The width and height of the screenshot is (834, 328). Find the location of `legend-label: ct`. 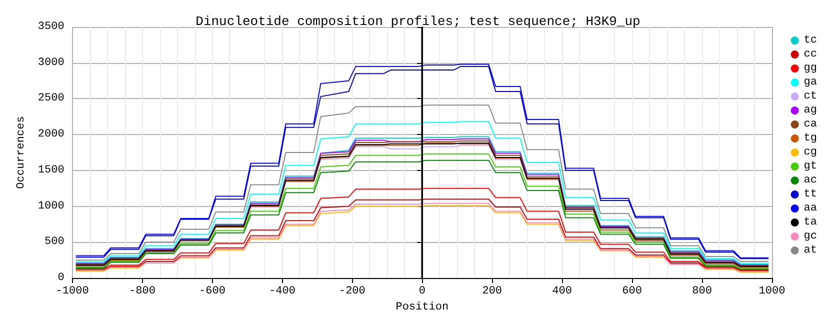

legend-label: ct is located at coordinates (810, 96).